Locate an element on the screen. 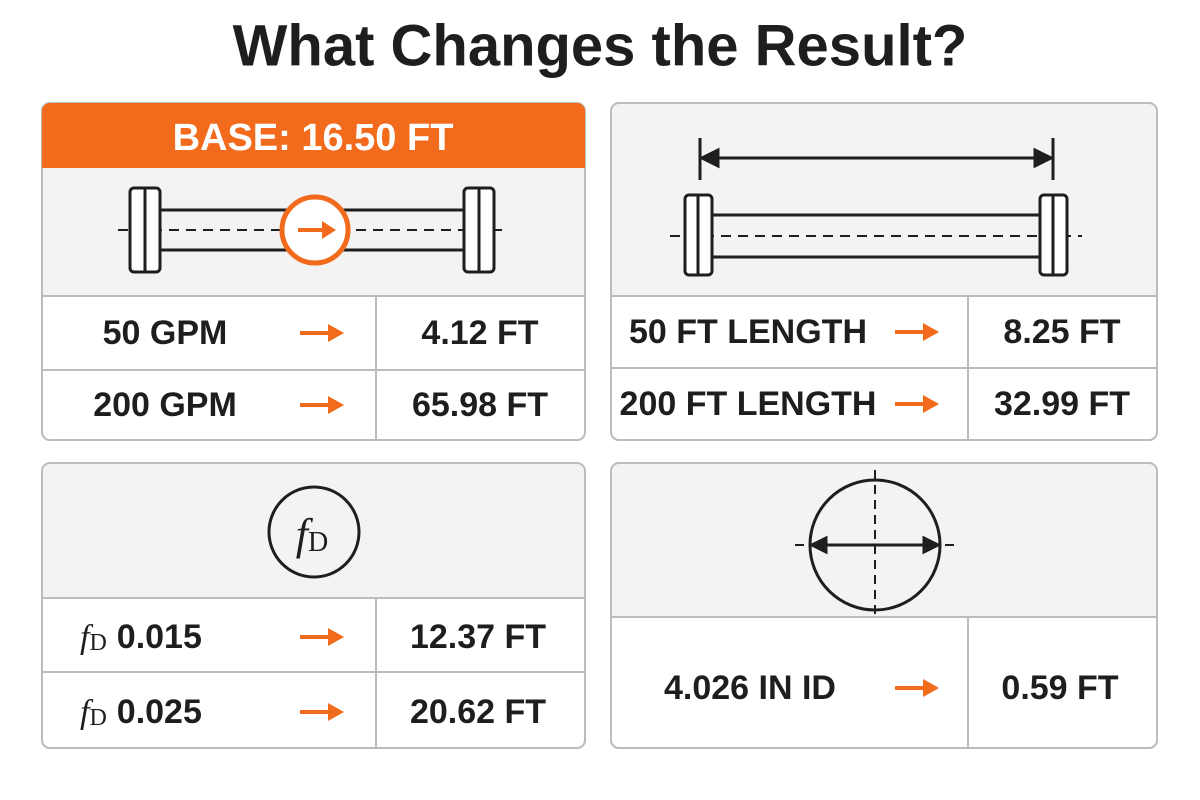  row-label: 50 GPM is located at coordinates (165, 333).